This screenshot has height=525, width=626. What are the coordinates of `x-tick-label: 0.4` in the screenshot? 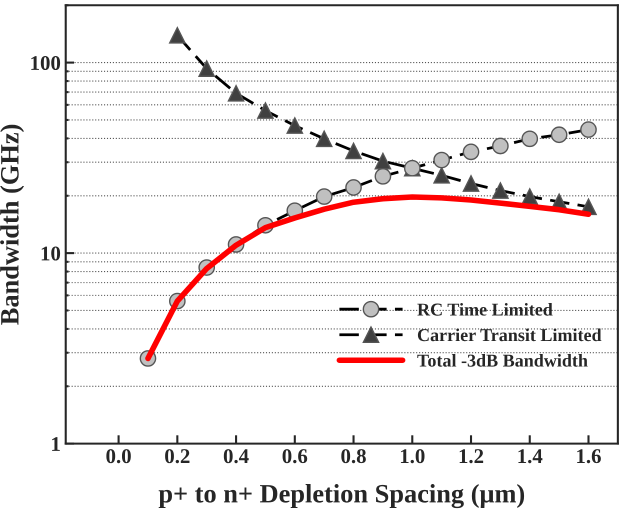 It's located at (236, 456).